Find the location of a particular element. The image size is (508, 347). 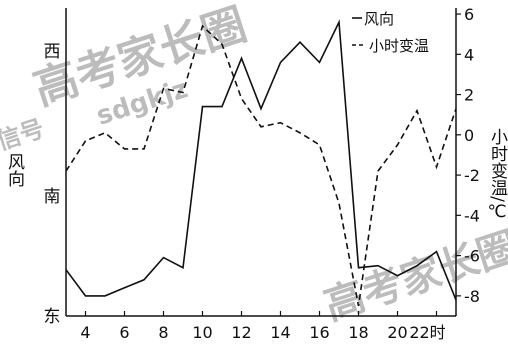

right-y-tick-label: -2 is located at coordinates (472, 175).